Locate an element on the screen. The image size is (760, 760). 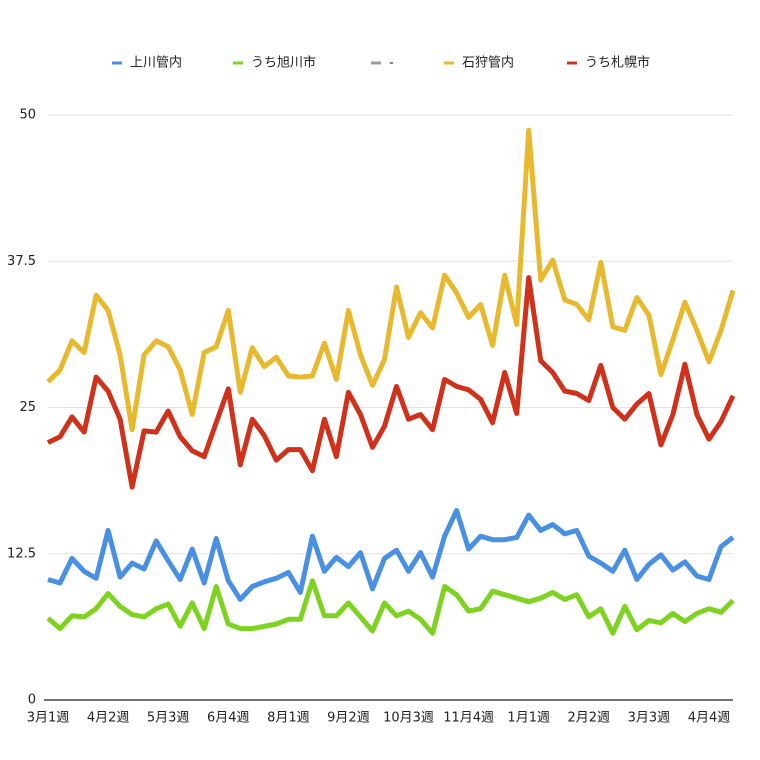
y-tick-label: 50 is located at coordinates (27, 115).